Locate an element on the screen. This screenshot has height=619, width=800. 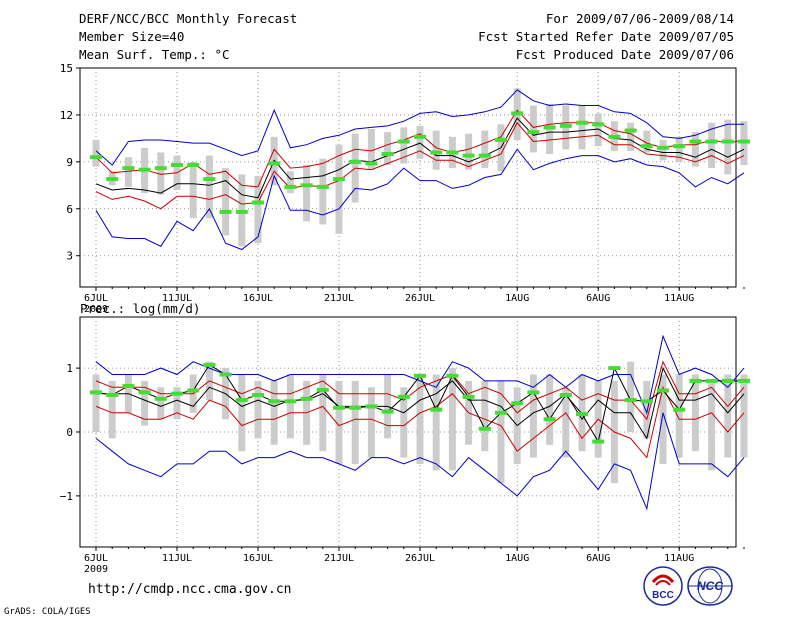
x-tick-label: 26JUL is located at coordinates (420, 558).